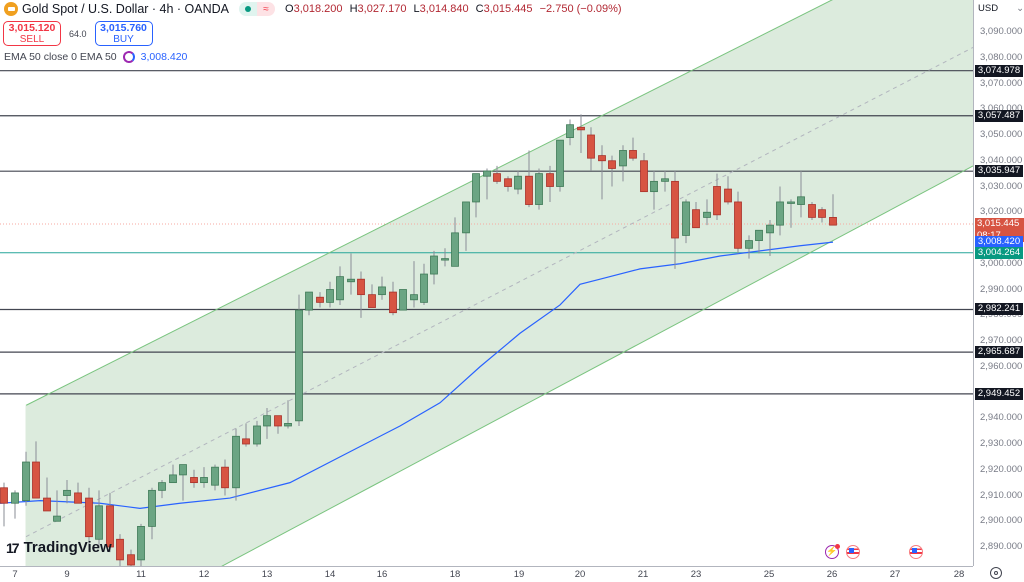 The height and width of the screenshot is (582, 1024). What do you see at coordinates (1001, 8) in the screenshot?
I see `currency-selector: USD` at bounding box center [1001, 8].